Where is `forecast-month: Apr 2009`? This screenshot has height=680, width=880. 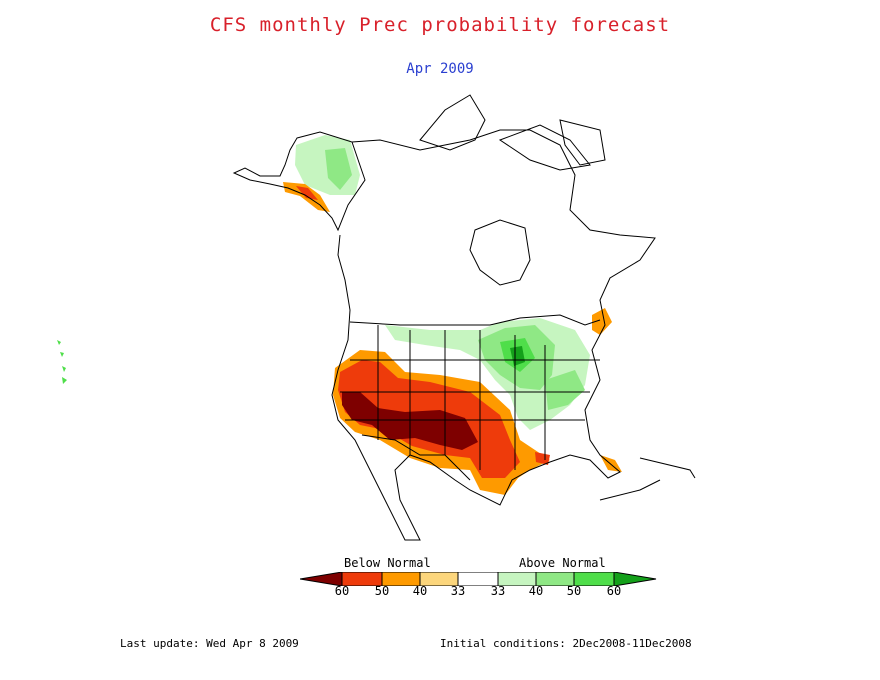 forecast-month: Apr 2009 is located at coordinates (440, 69).